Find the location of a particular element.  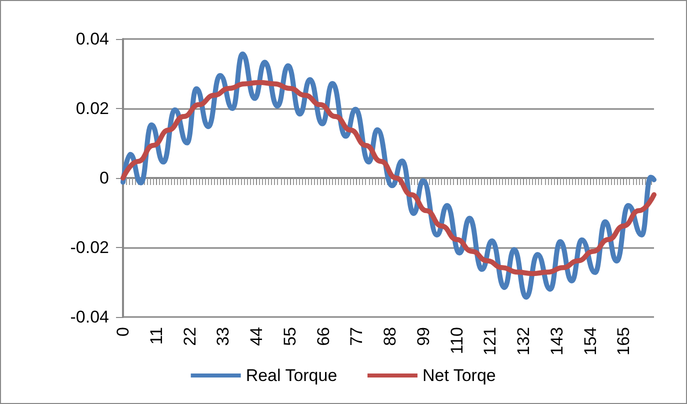

x-tick-label: 77 is located at coordinates (356, 336).